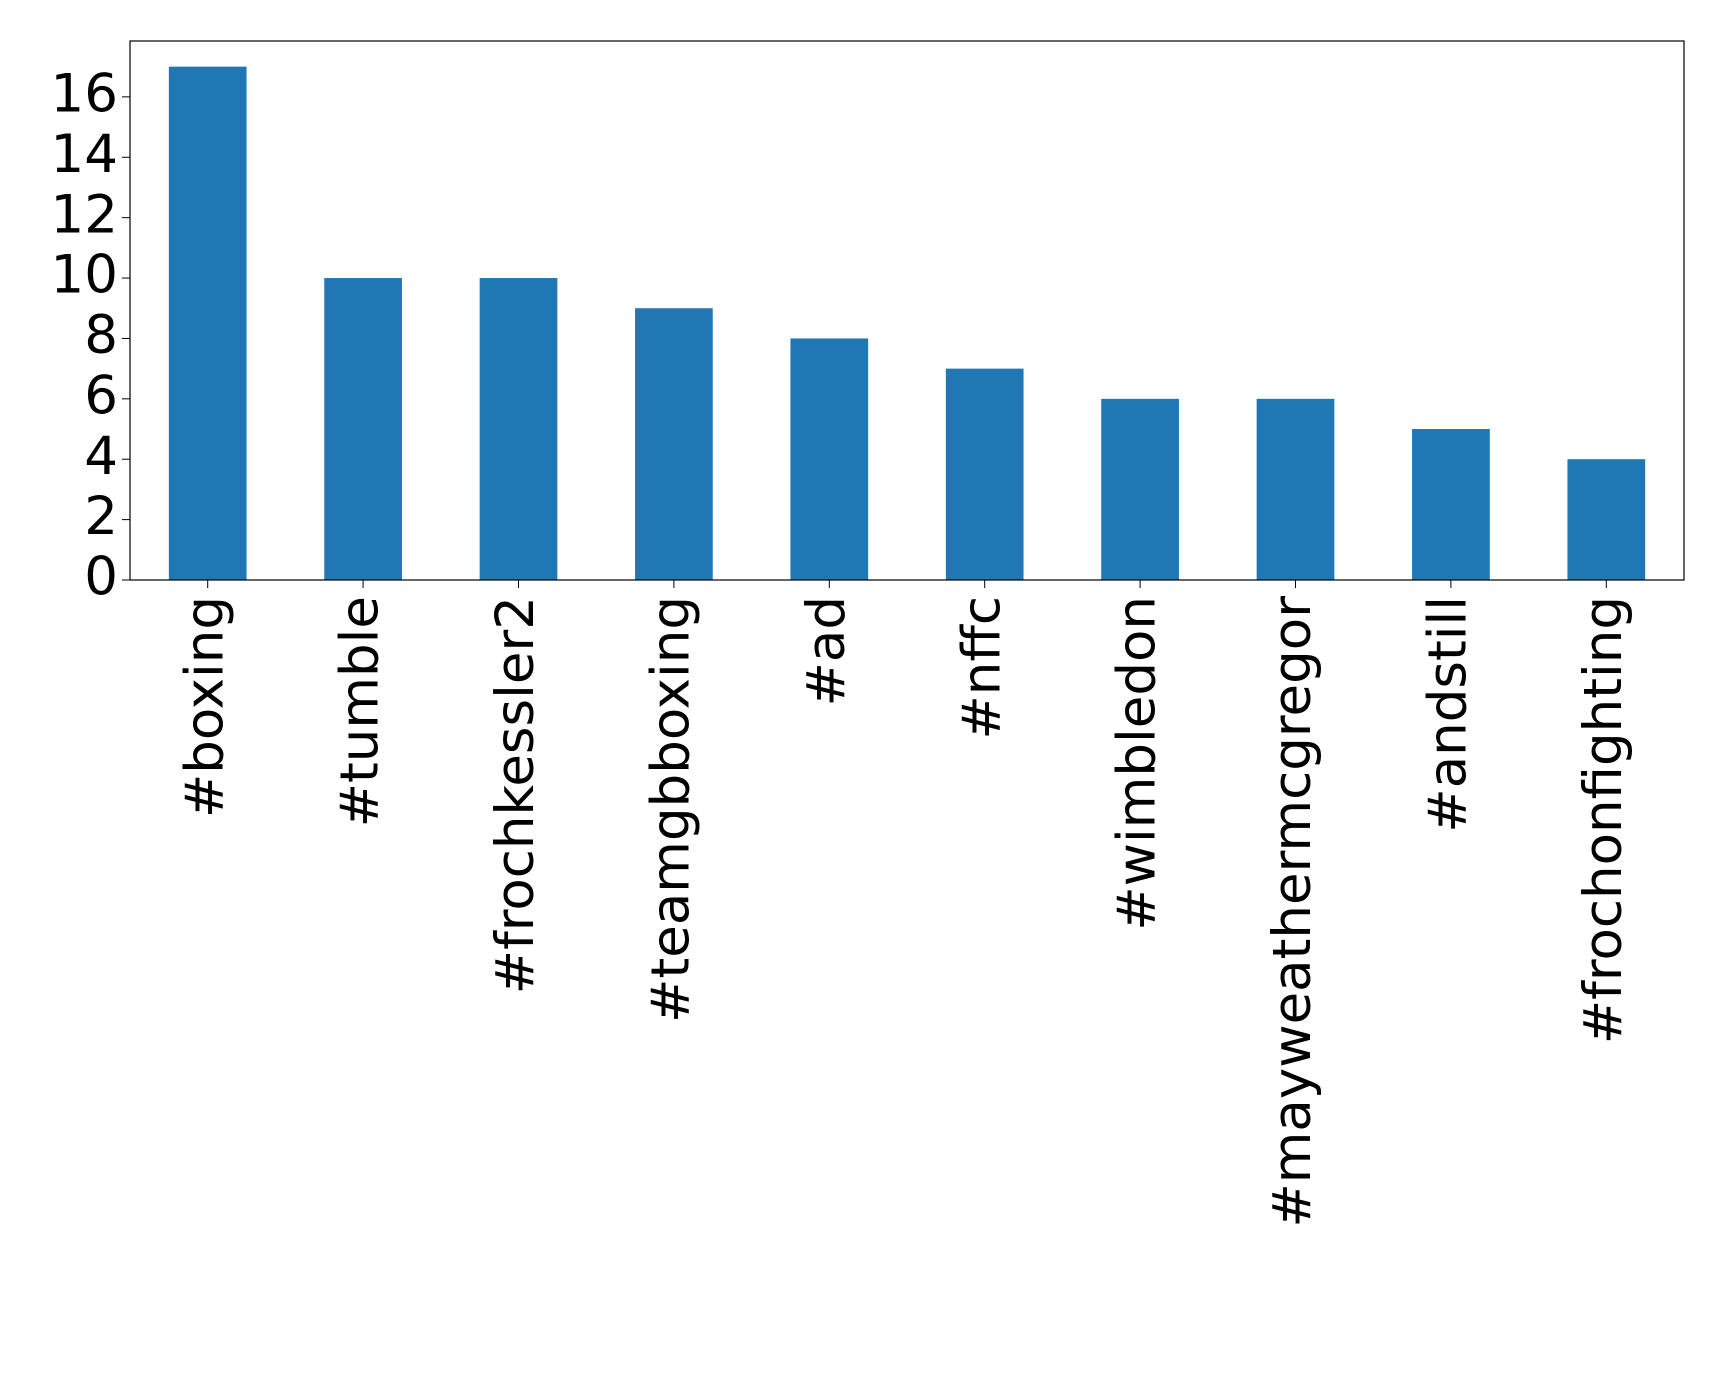 Image resolution: width=1719 pixels, height=1377 pixels. Describe the element at coordinates (84, 214) in the screenshot. I see `y-tick-label: 12` at that location.